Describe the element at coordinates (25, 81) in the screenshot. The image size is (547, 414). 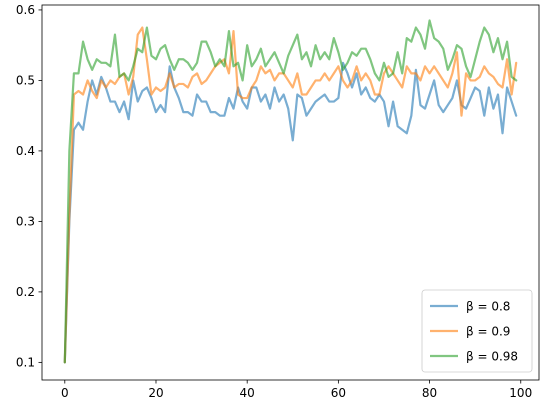
I see `y-tick-label: 0.5` at that location.